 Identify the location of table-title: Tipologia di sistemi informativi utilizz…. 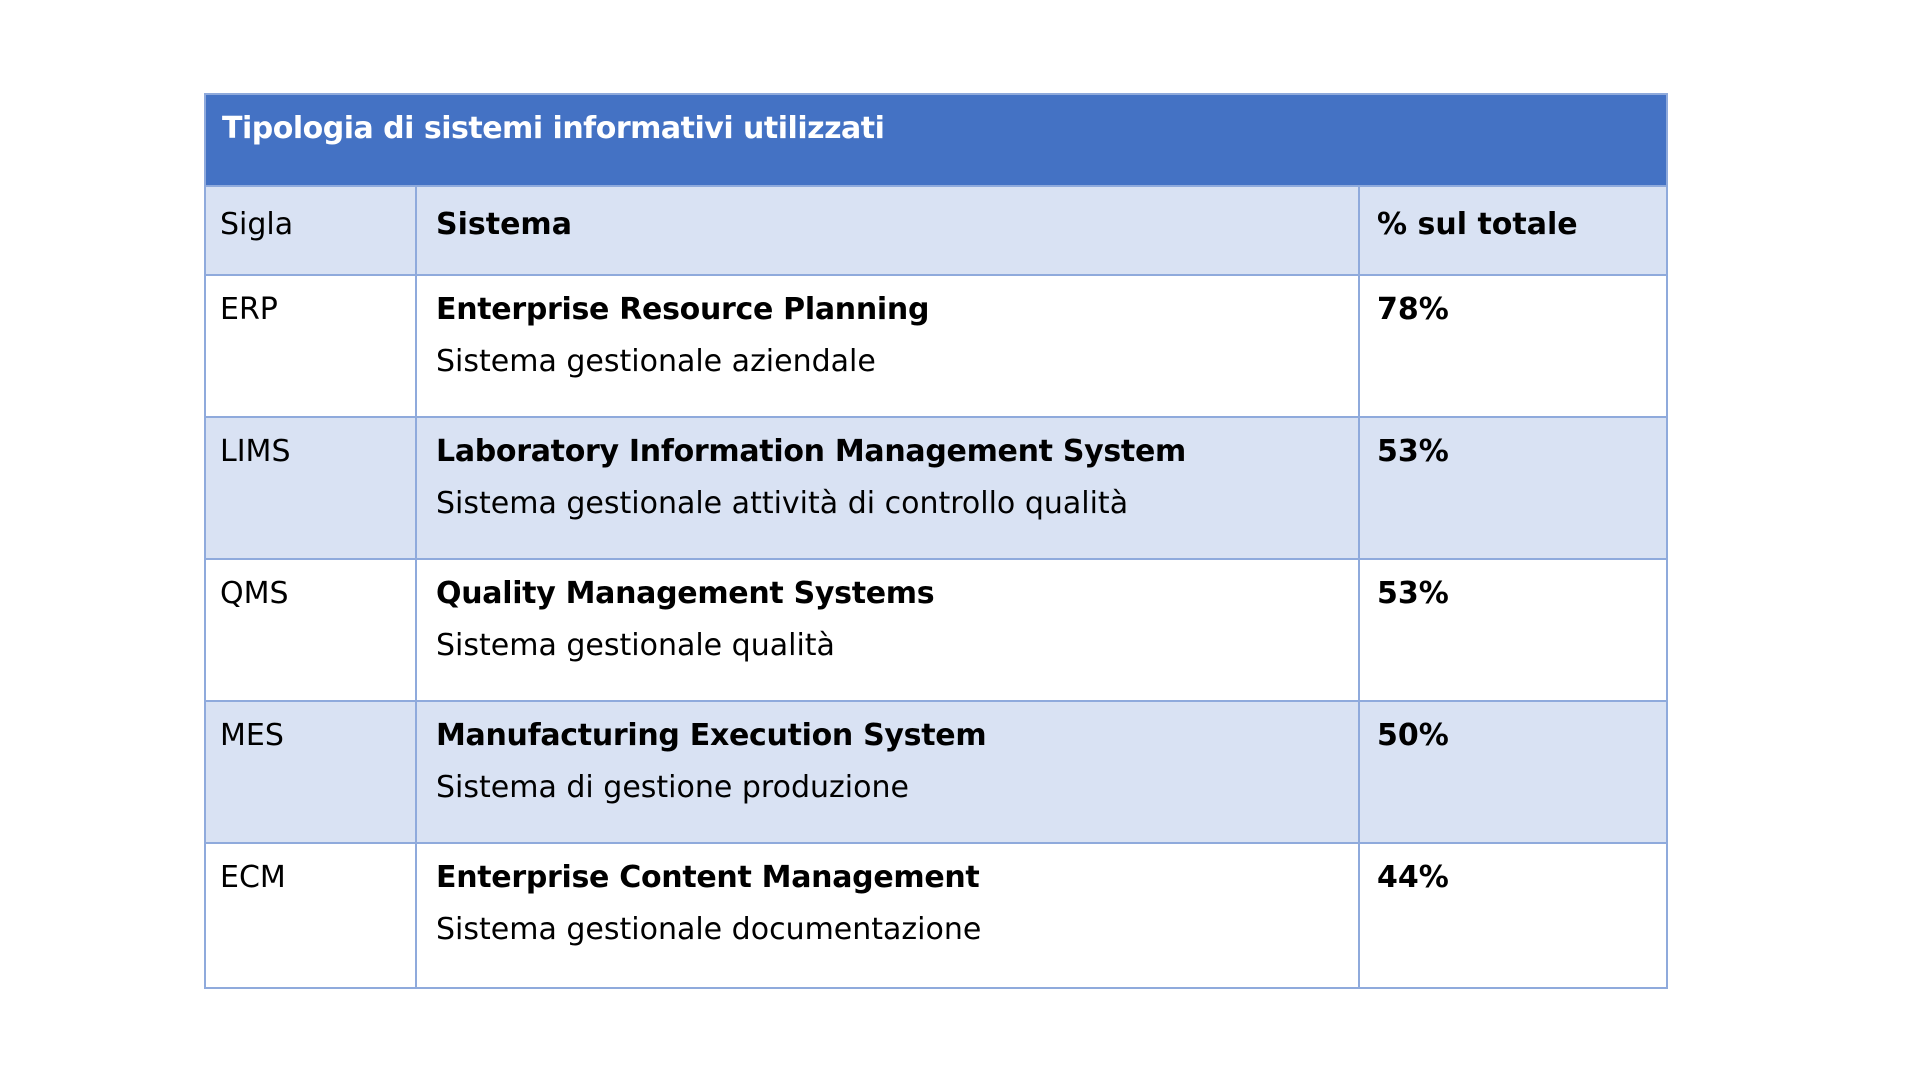
(553, 128).